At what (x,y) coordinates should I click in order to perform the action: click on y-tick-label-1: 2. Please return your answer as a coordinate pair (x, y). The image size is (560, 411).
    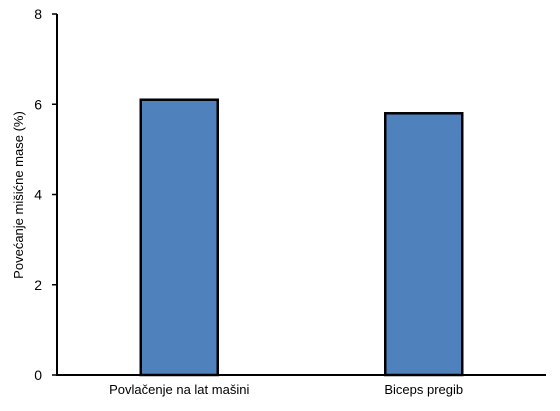
    Looking at the image, I should click on (38, 285).